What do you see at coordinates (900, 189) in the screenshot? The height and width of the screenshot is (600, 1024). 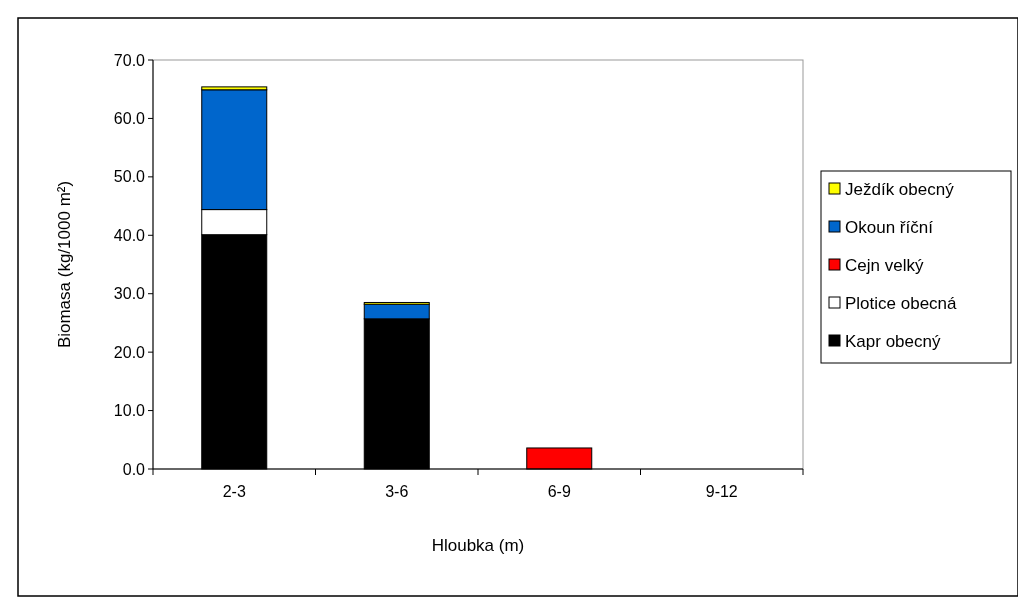 I see `legend-label: Ježdík obecný` at bounding box center [900, 189].